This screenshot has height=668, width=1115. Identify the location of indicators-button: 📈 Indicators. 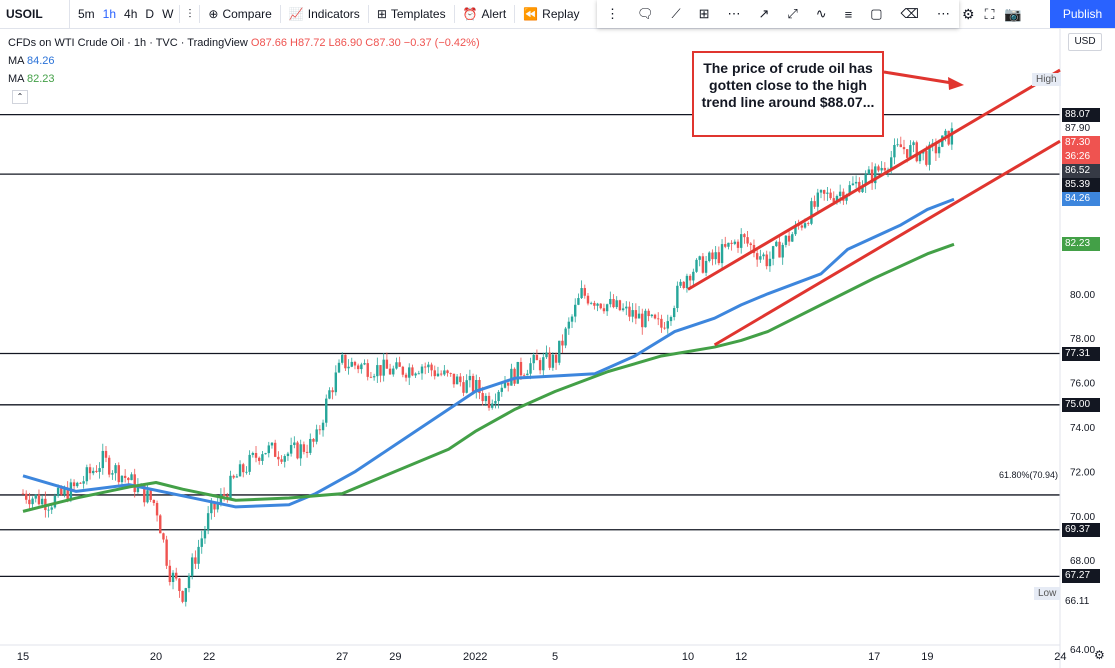
(324, 14).